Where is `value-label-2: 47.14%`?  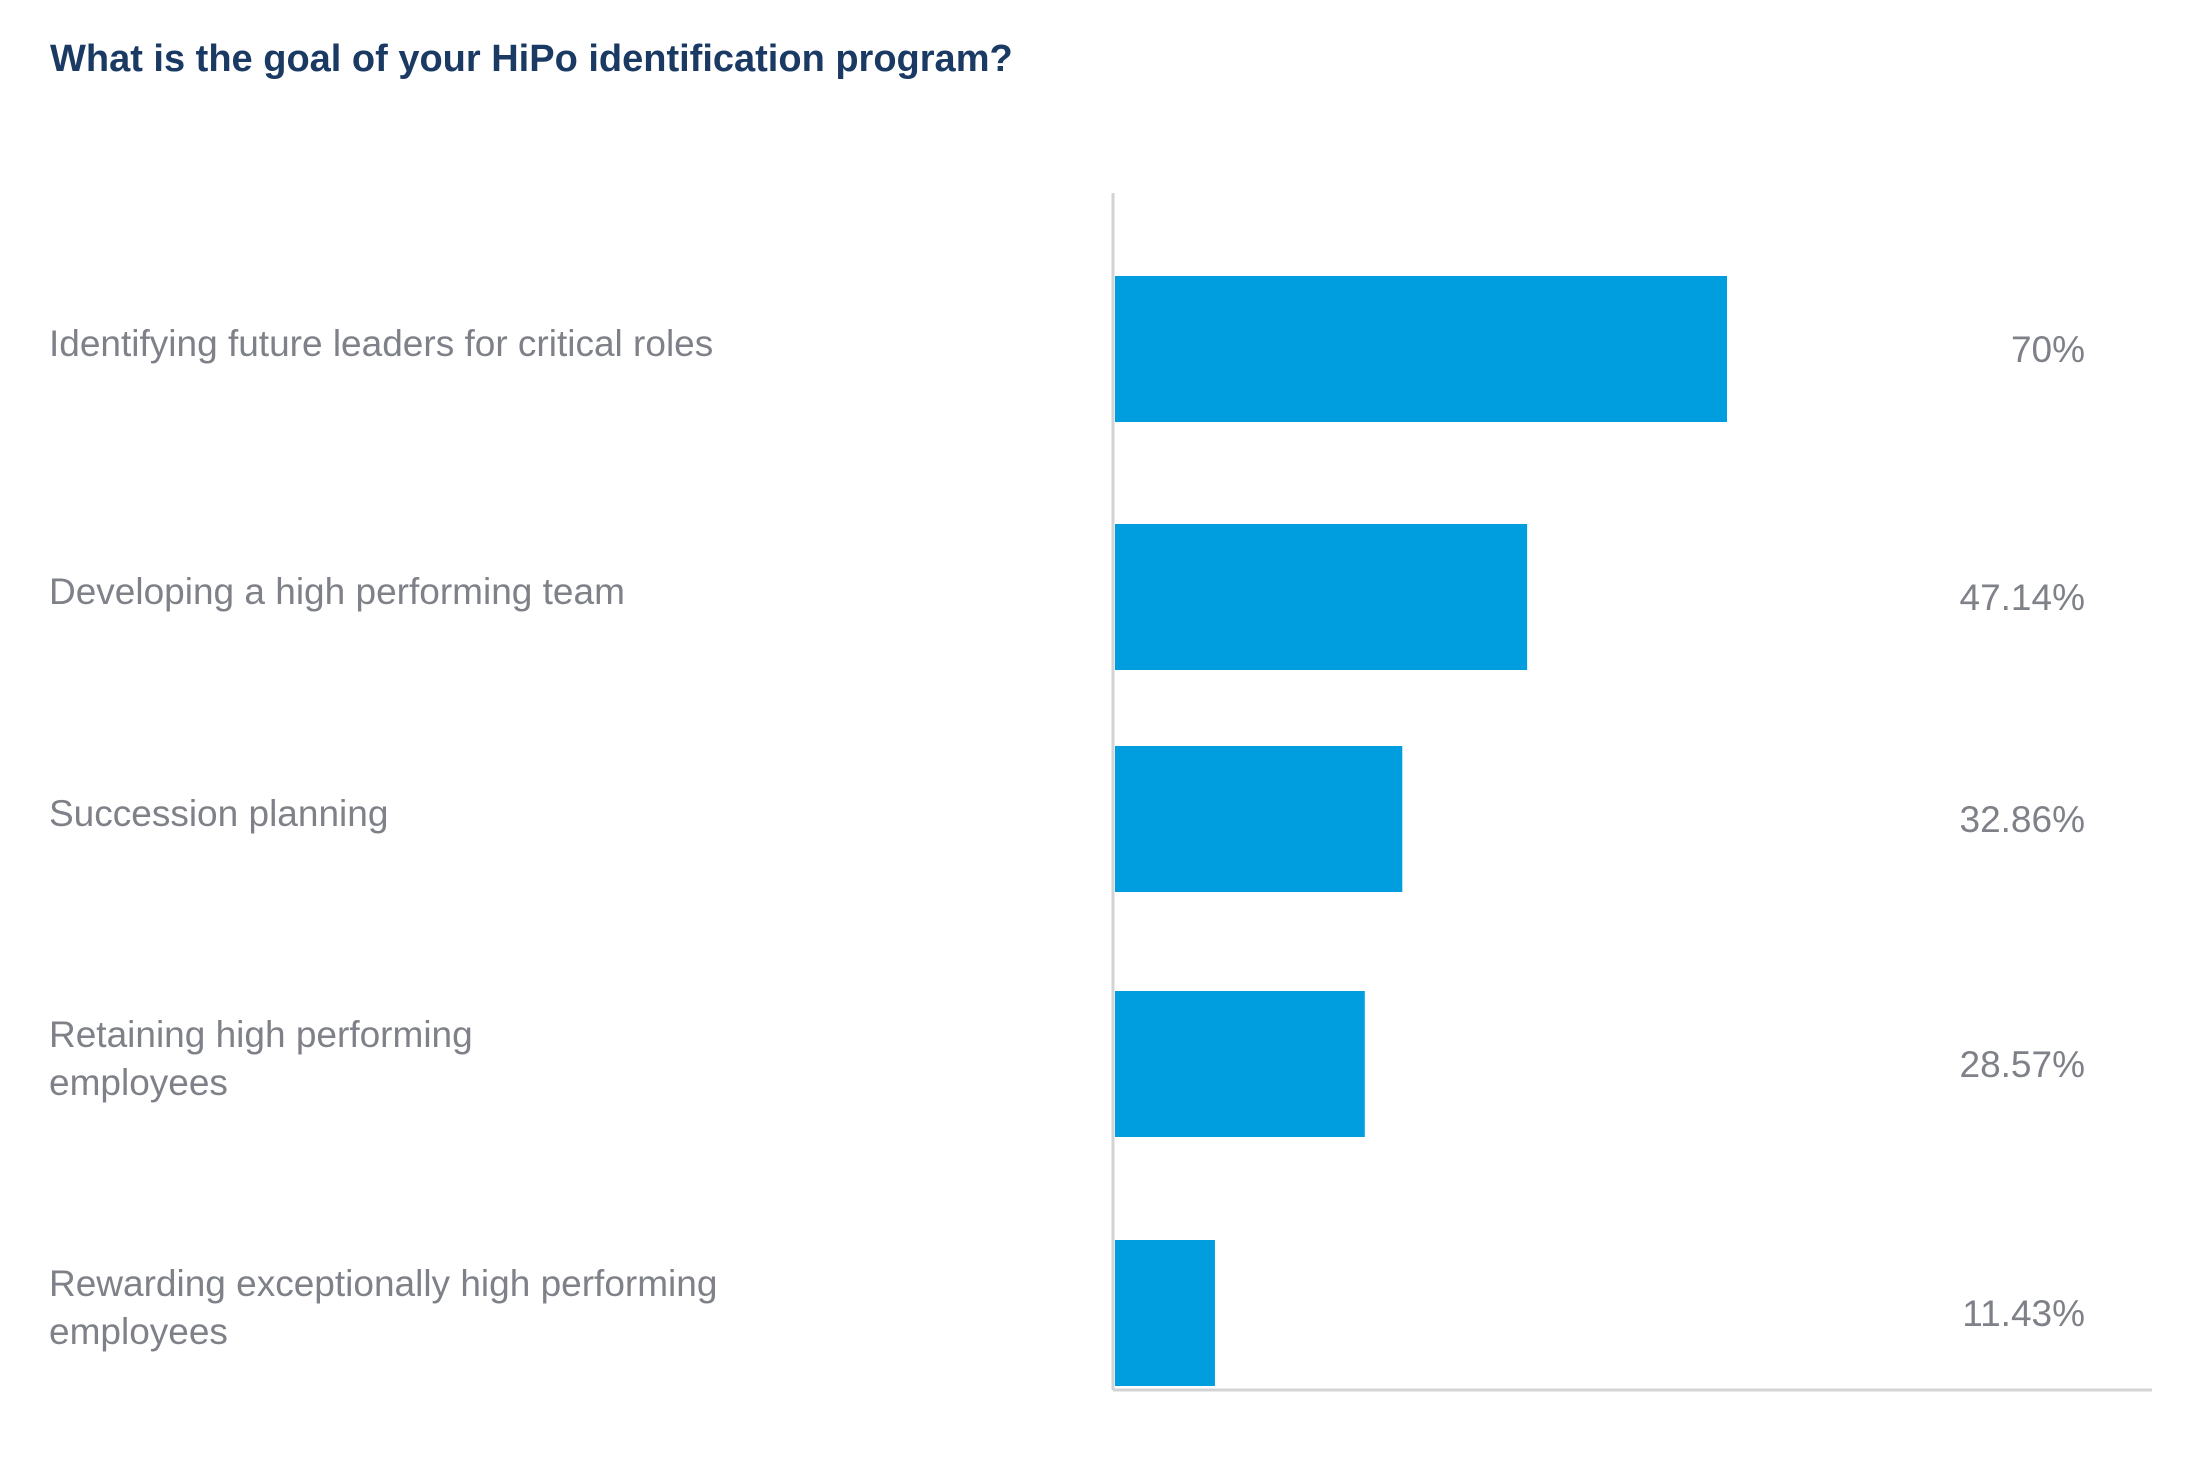
value-label-2: 47.14% is located at coordinates (2023, 597).